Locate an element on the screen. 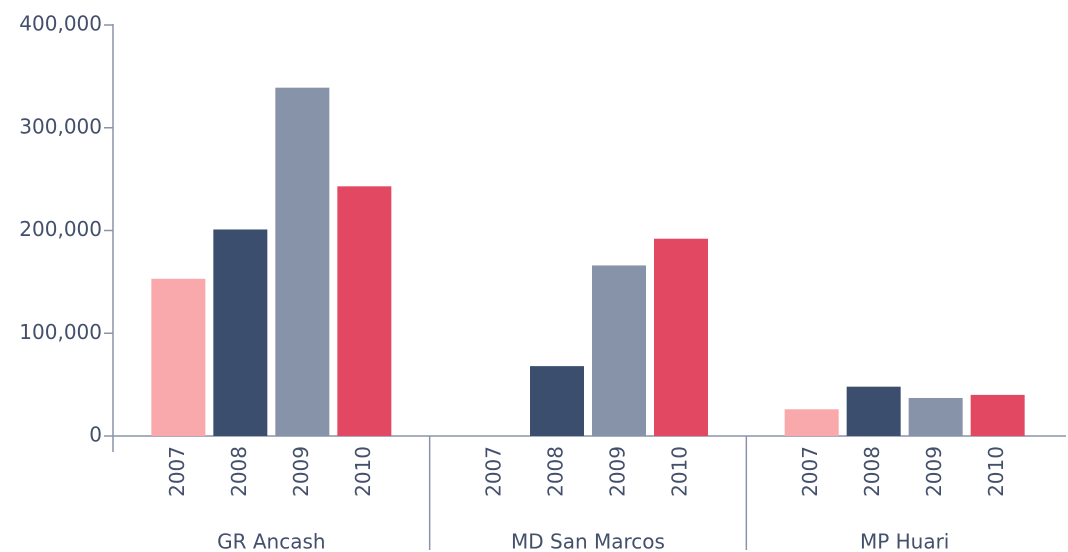 Image resolution: width=1068 pixels, height=552 pixels. y-tick-label: 0 is located at coordinates (95, 435).